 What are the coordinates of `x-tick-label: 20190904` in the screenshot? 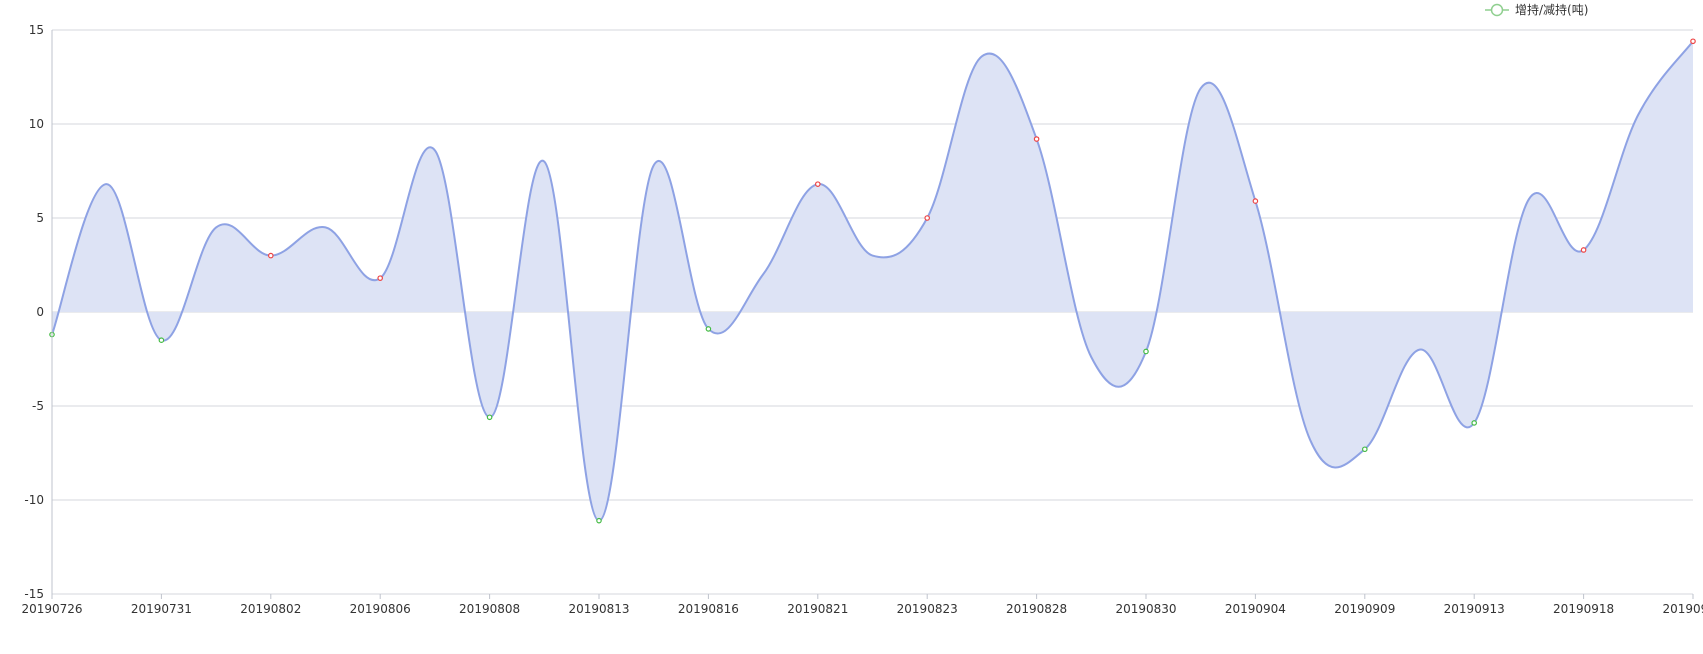 It's located at (1255, 609).